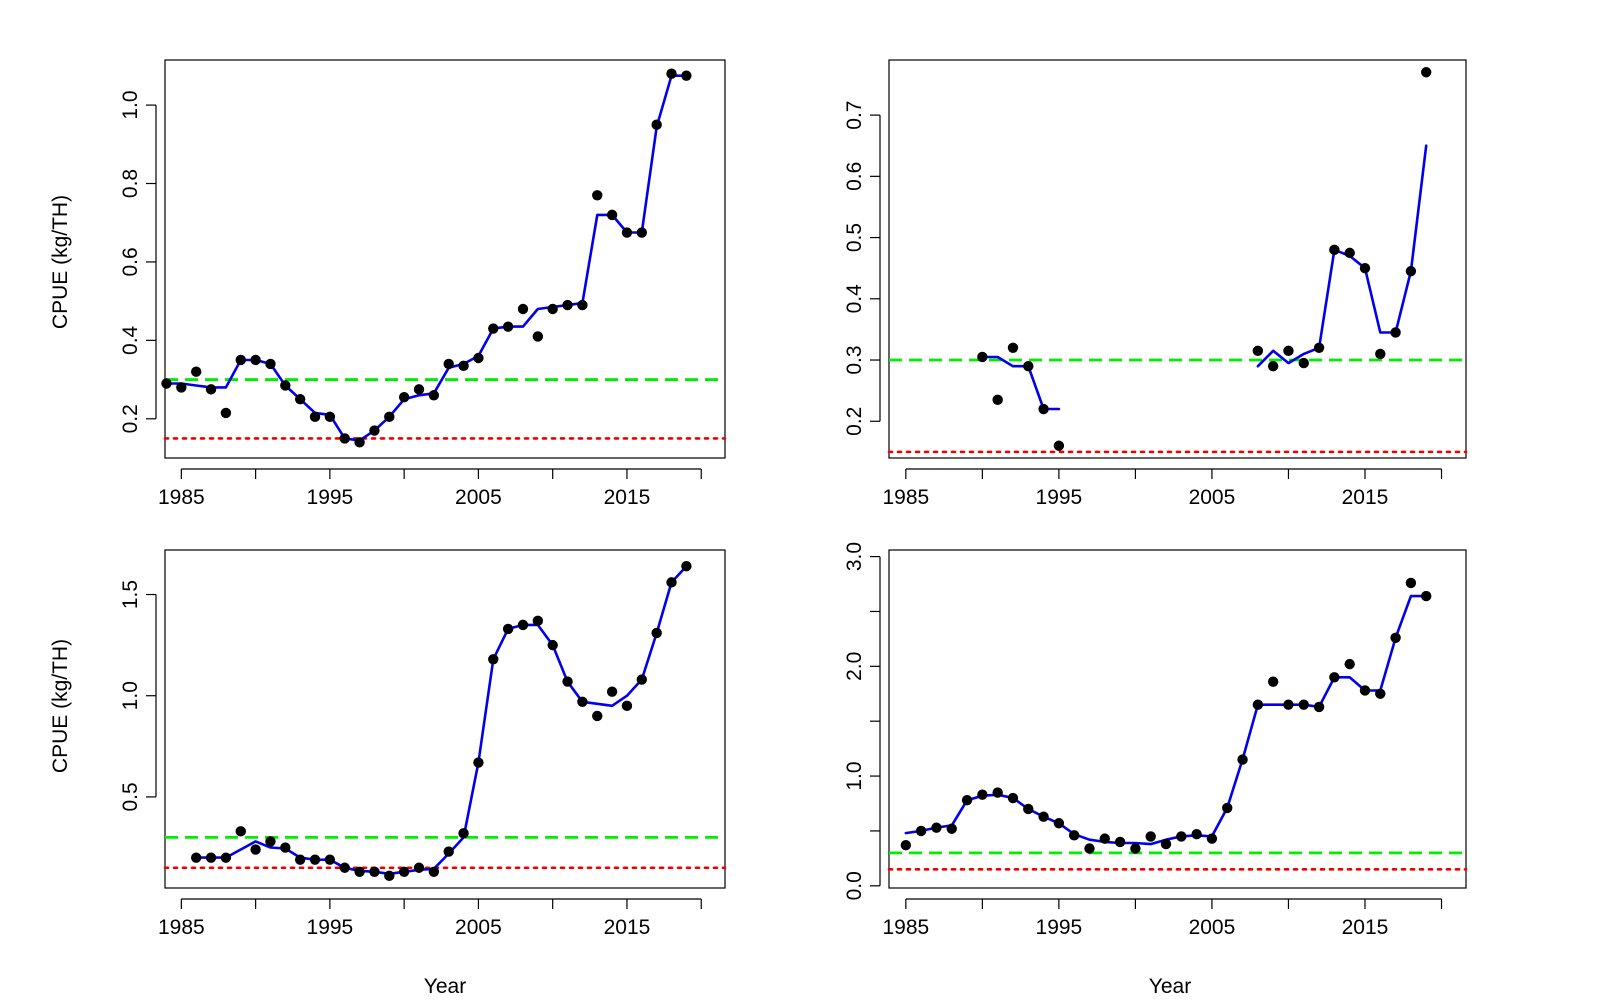  What do you see at coordinates (60, 706) in the screenshot?
I see `y-axis-label-bottom: CPUE (kg/TH)` at bounding box center [60, 706].